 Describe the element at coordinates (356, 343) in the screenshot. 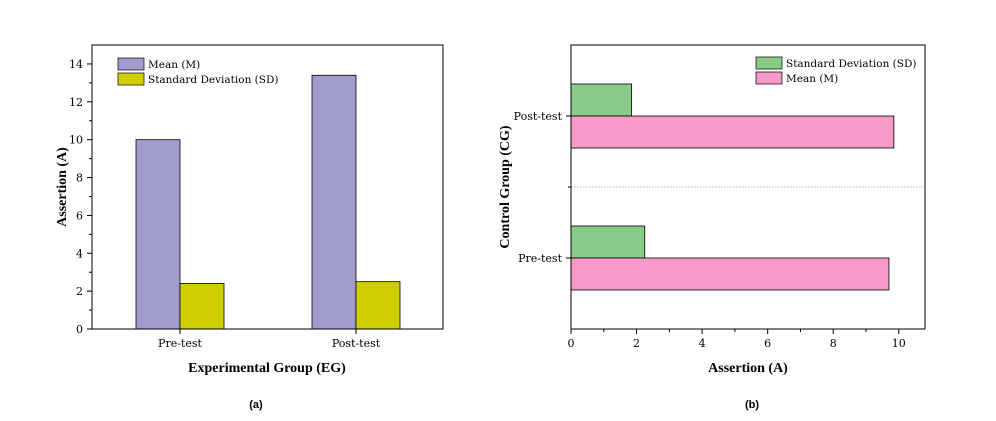

I see `x-tick-label: Post-test` at that location.